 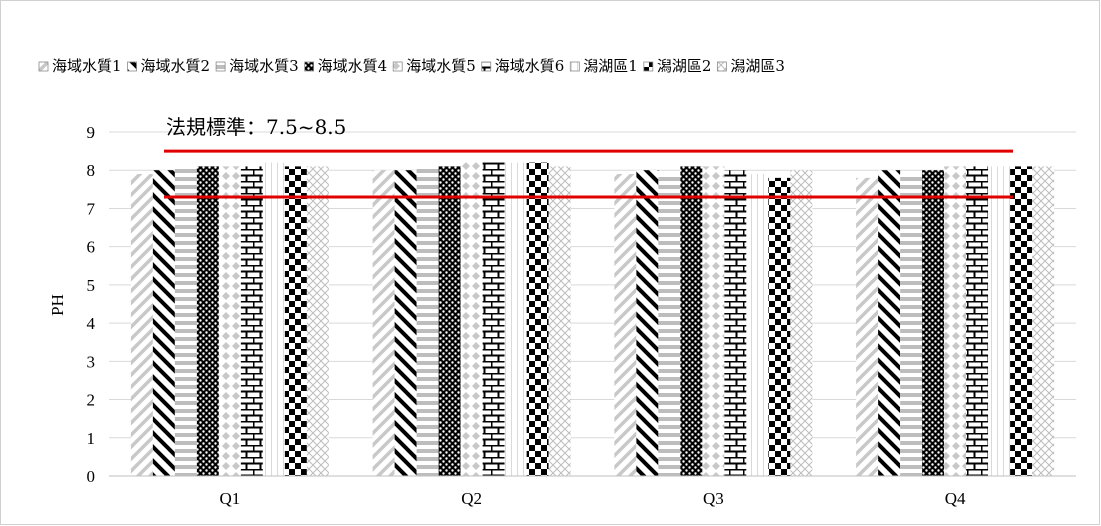 I want to click on legend-label: 海域水質6, so click(x=530, y=66).